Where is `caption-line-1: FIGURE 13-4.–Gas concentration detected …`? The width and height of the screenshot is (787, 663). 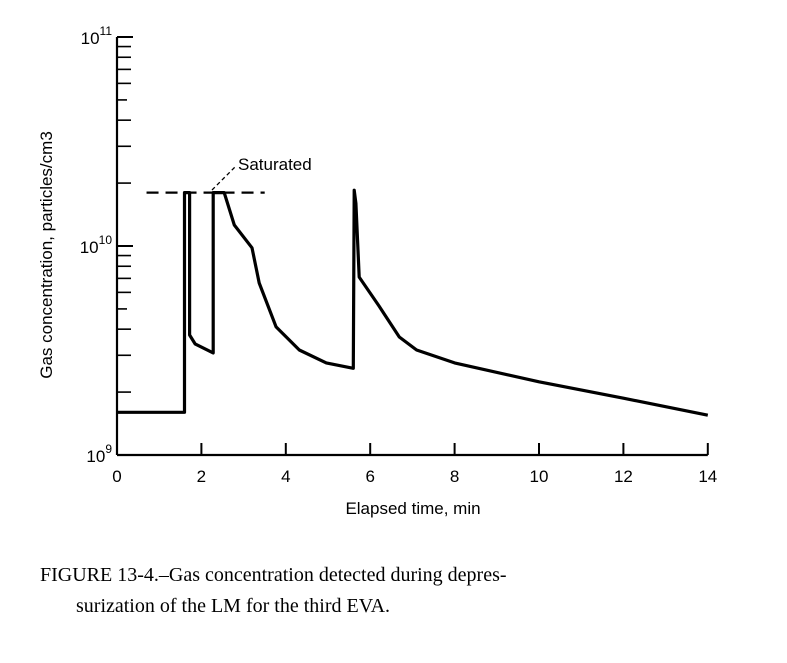 caption-line-1: FIGURE 13-4.–Gas concentration detected … is located at coordinates (273, 575).